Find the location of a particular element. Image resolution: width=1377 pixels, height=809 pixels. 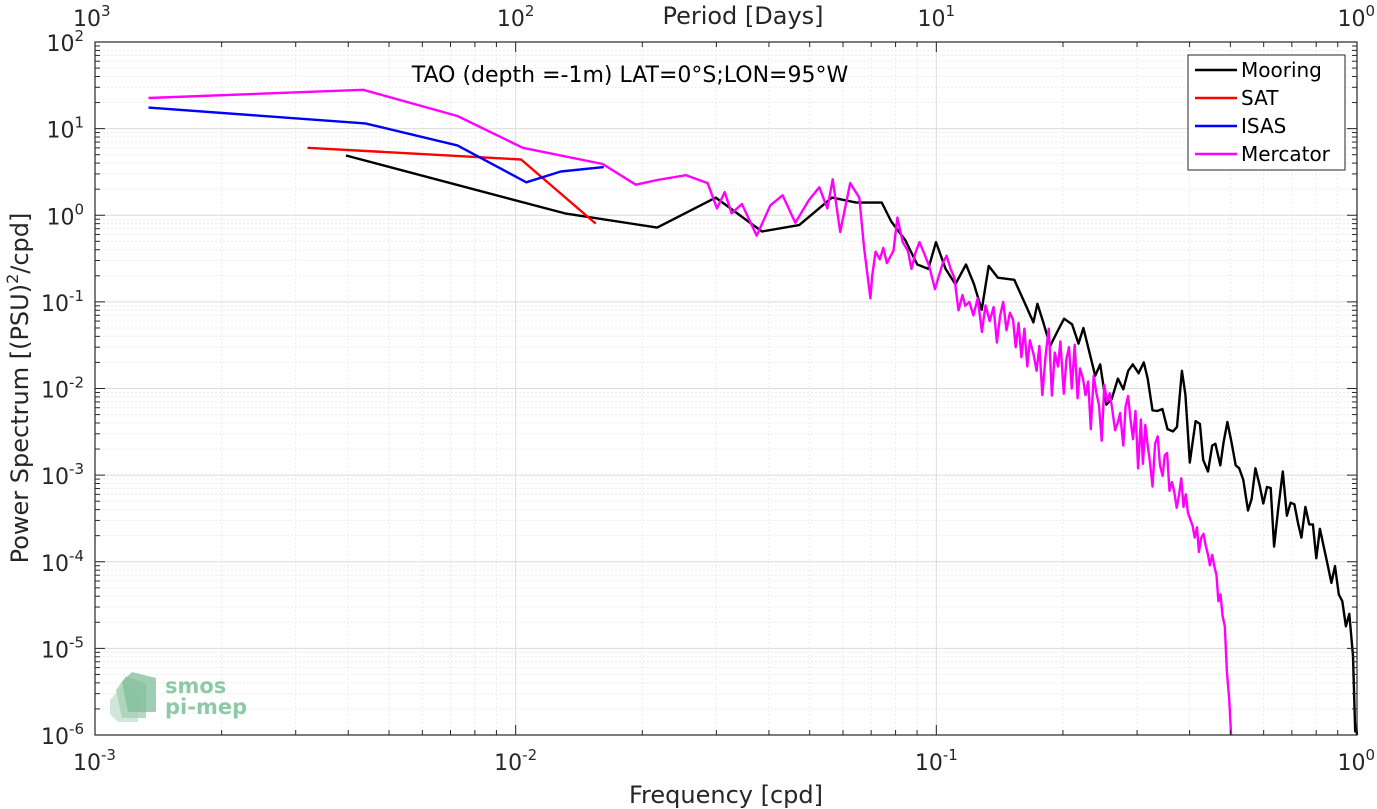

legend-label-isas: ISAS is located at coordinates (1263, 126).